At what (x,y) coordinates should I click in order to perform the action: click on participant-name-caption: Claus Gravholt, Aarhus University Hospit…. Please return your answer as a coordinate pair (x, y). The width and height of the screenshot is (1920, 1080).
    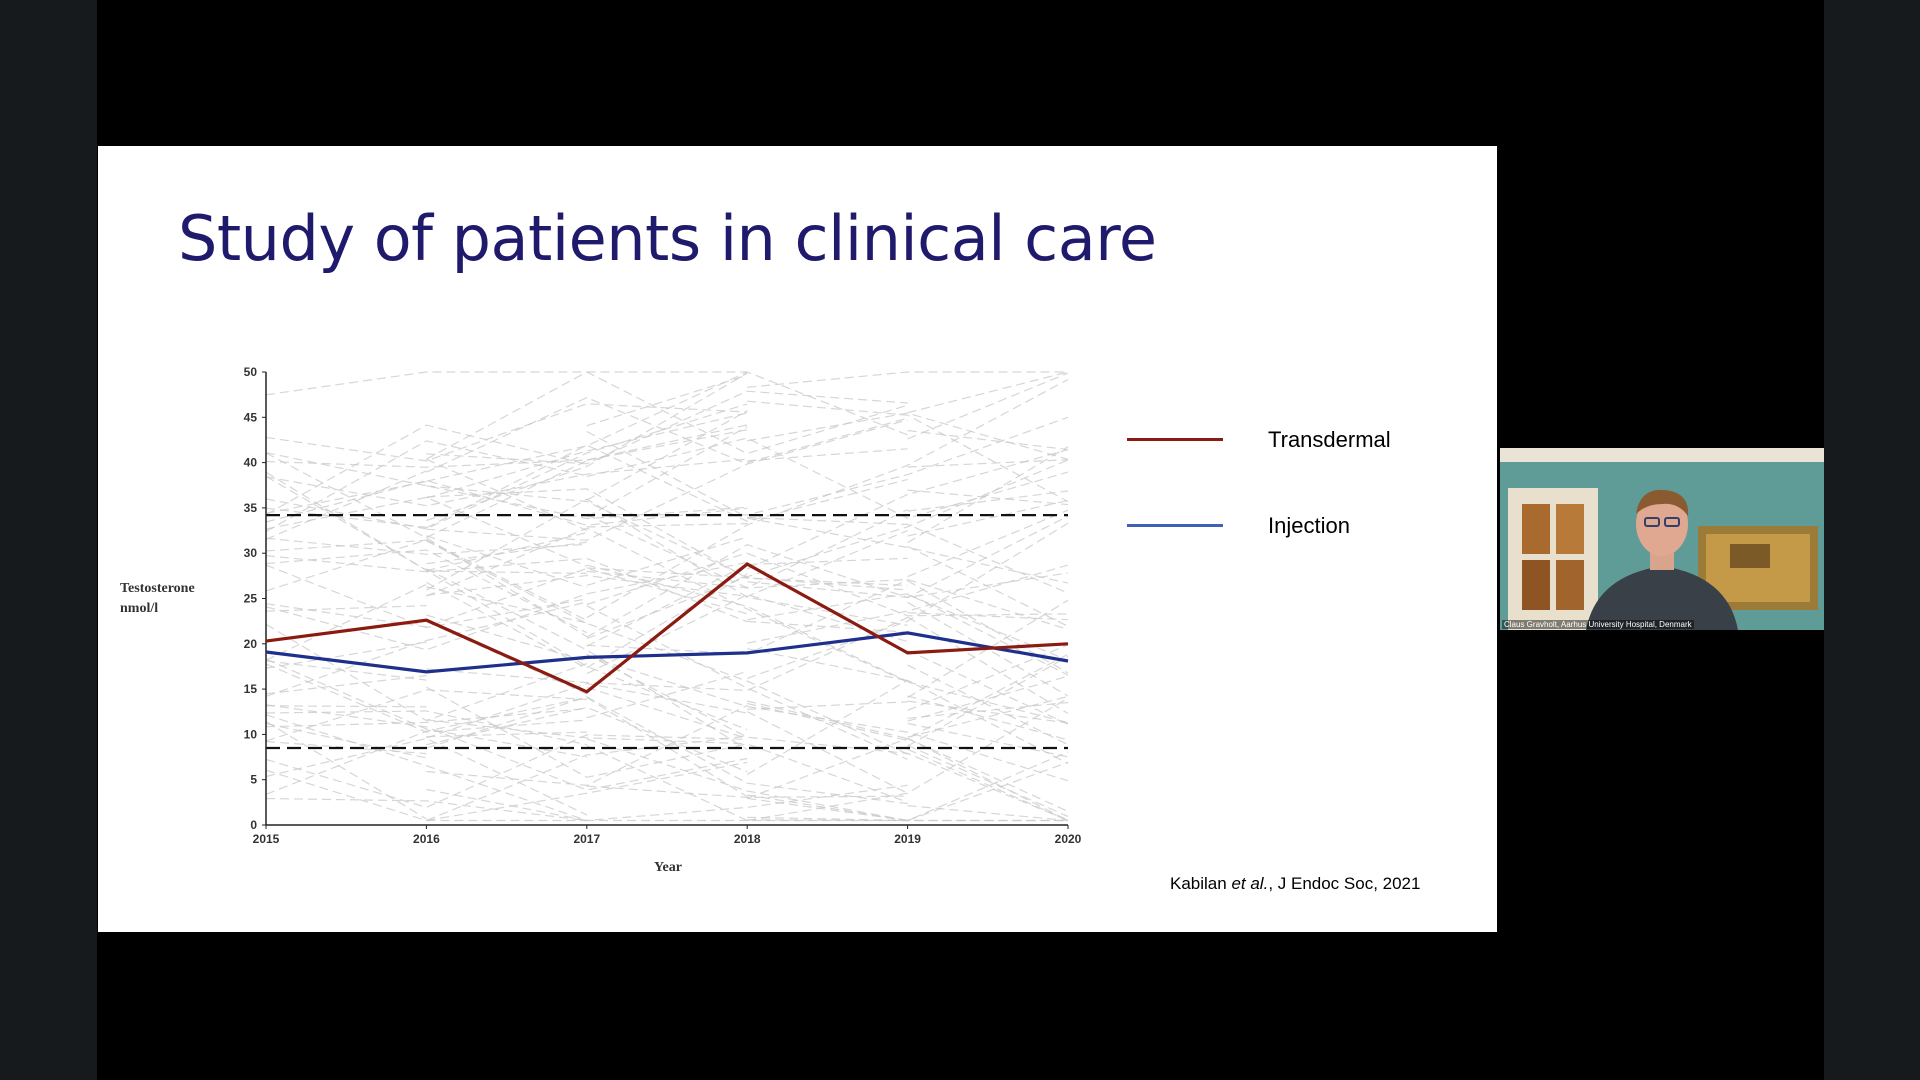
    Looking at the image, I should click on (1598, 624).